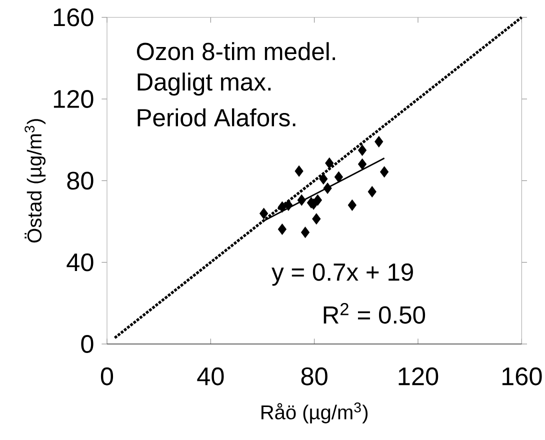 The width and height of the screenshot is (545, 440). I want to click on y-axis-title: Östad (µg/m$^{3}$), so click(35, 180).